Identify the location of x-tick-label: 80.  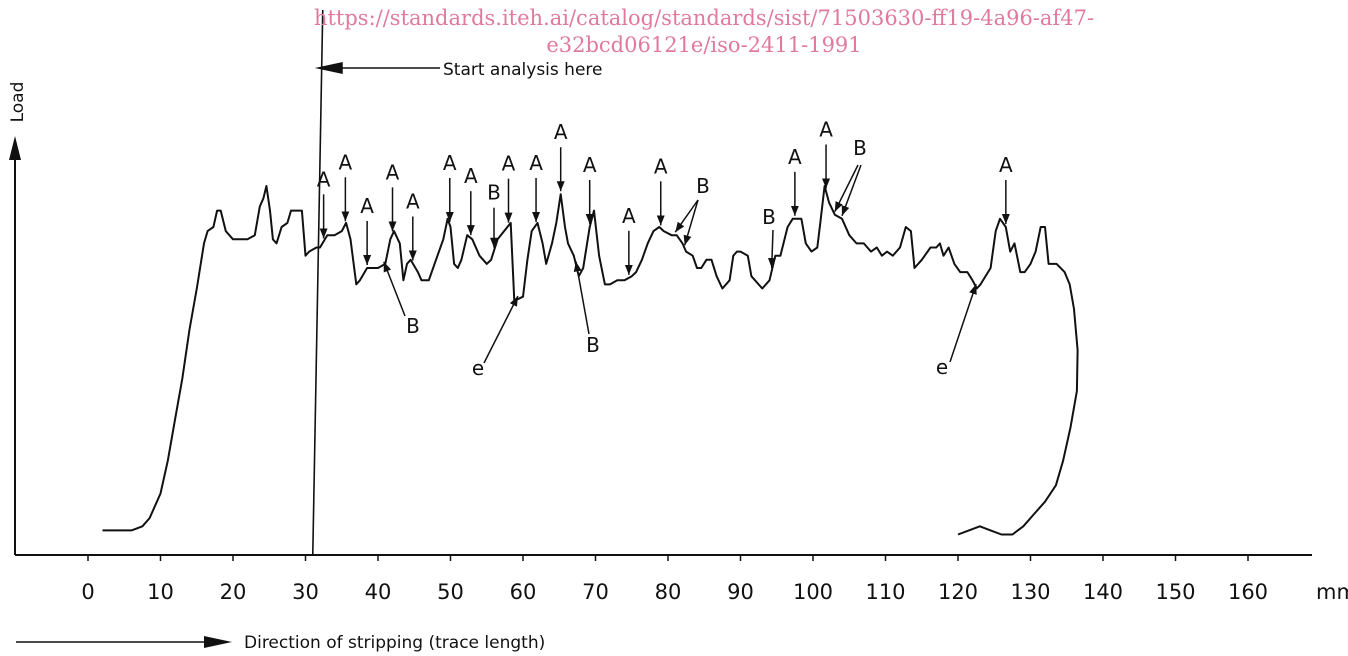
(668, 592).